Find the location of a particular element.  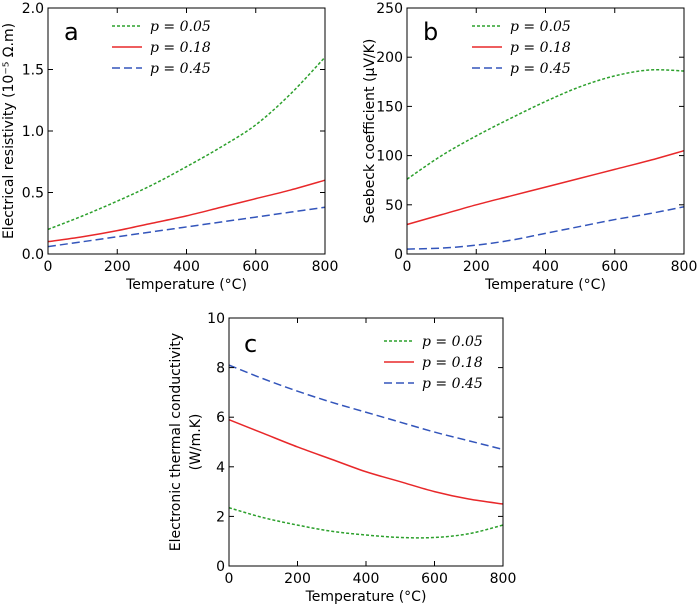

legend-c: p = 0.05 p = 0.18 p = 0.45 is located at coordinates (433, 363).